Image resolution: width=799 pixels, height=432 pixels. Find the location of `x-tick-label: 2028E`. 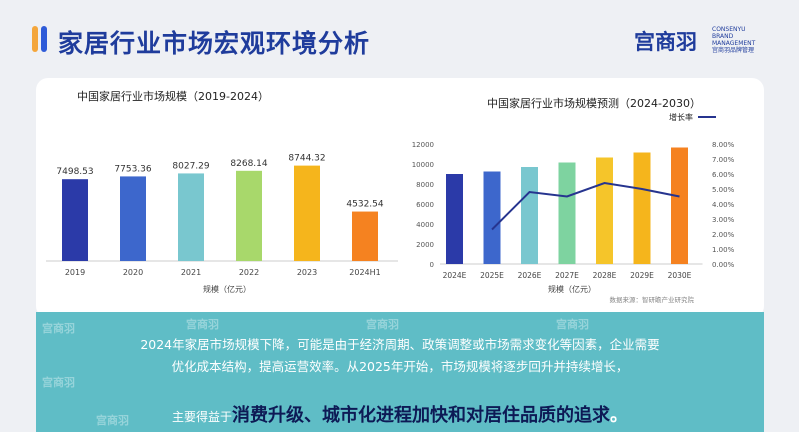

x-tick-label: 2028E is located at coordinates (605, 275).